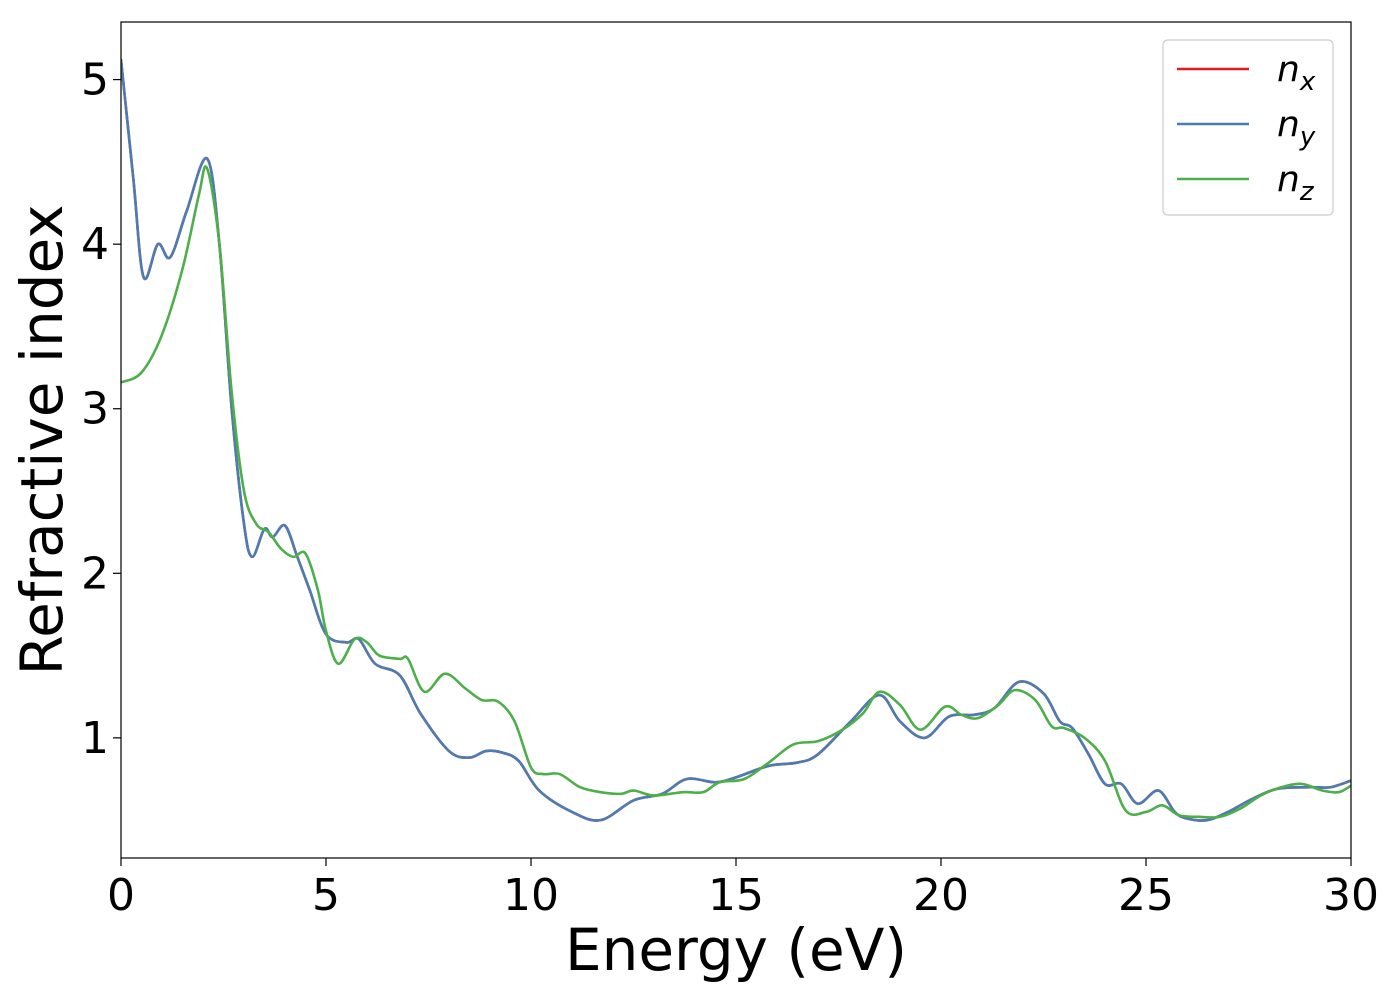  I want to click on y-tick-label: 3, so click(95, 409).